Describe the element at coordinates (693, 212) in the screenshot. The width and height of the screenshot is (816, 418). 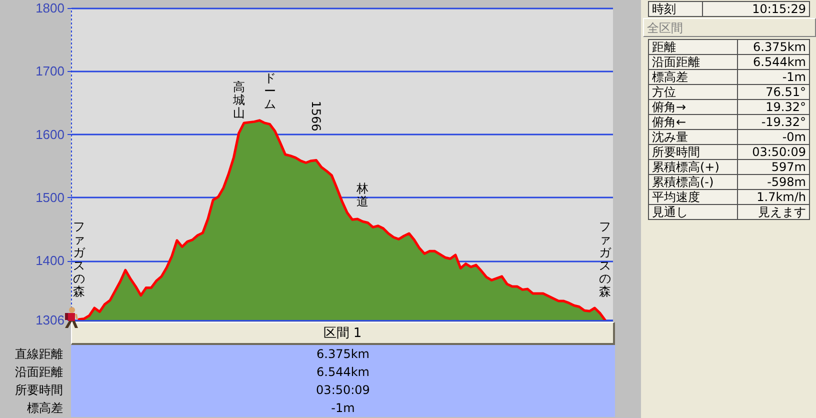
I see `text: 見通し` at that location.